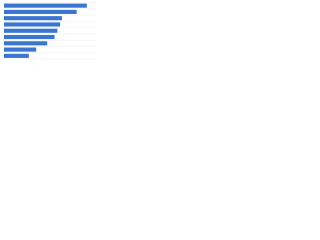 The height and width of the screenshot is (240, 320). I want to click on chart, so click(50, 35).